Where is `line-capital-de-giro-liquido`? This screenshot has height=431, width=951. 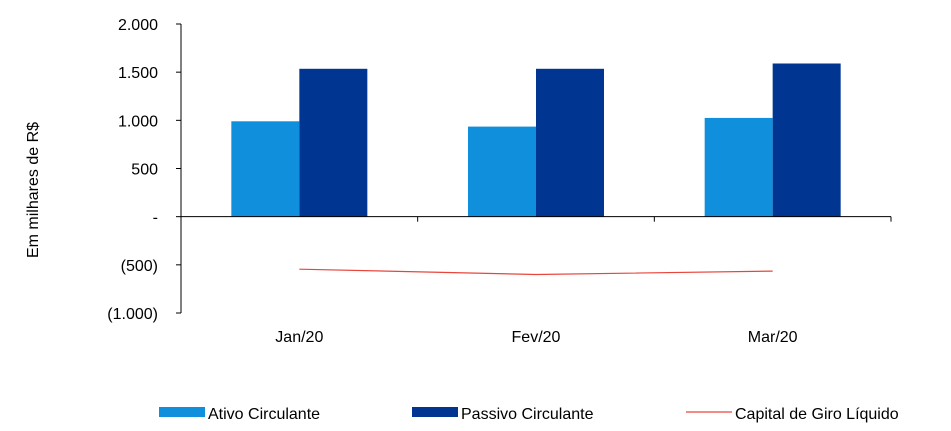
line-capital-de-giro-liquido is located at coordinates (536, 272).